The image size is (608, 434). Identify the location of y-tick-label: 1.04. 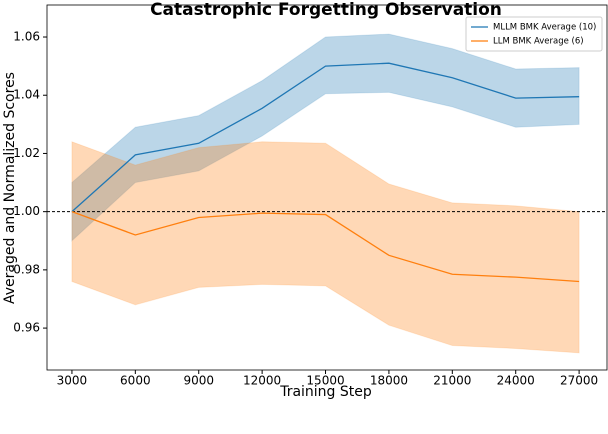
(26, 95).